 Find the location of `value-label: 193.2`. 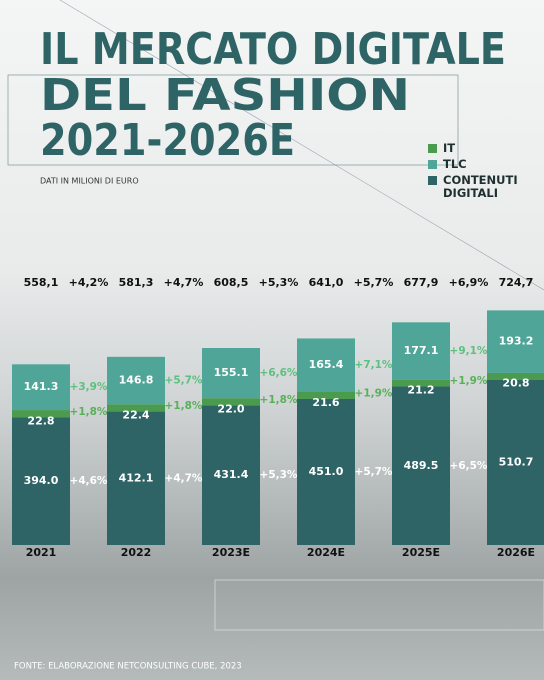

value-label: 193.2 is located at coordinates (516, 341).